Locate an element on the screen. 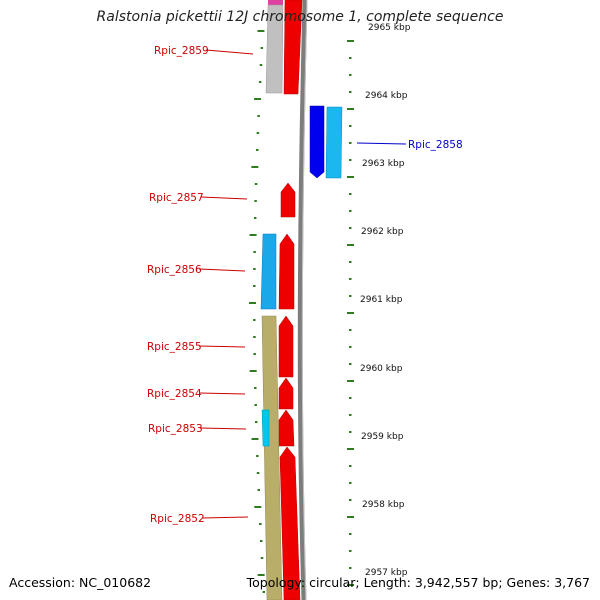  kbp-label: 2965 kbp is located at coordinates (389, 28).